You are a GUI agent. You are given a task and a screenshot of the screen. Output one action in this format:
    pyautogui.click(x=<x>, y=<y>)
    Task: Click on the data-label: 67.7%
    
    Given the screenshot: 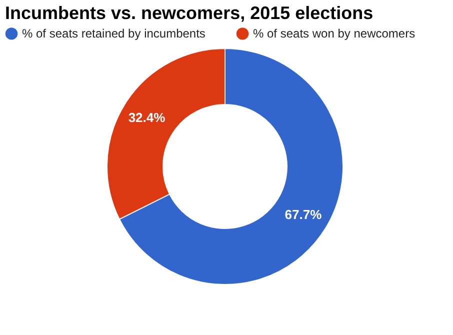 What is the action you would take?
    pyautogui.click(x=303, y=214)
    